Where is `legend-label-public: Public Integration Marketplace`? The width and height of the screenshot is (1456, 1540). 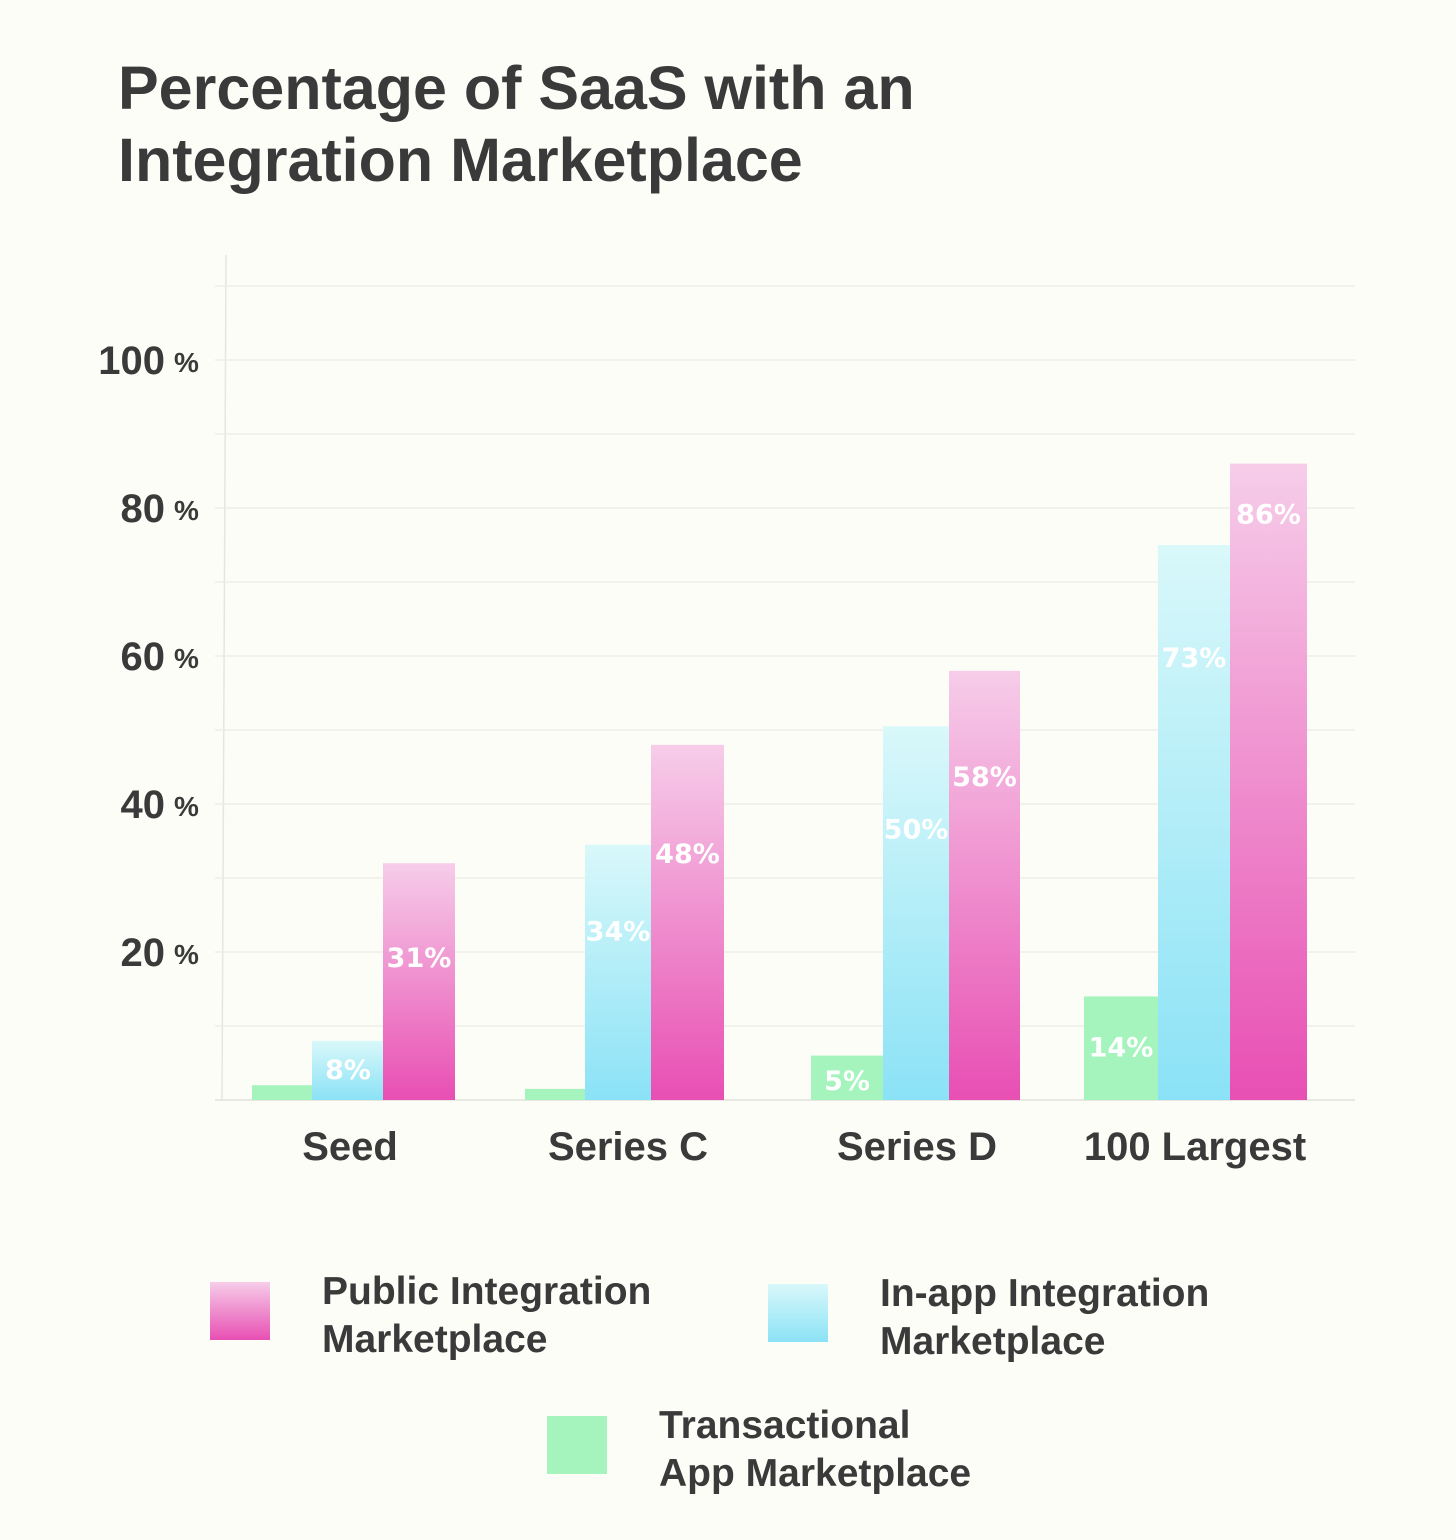
legend-label-public: Public Integration Marketplace is located at coordinates (487, 1315).